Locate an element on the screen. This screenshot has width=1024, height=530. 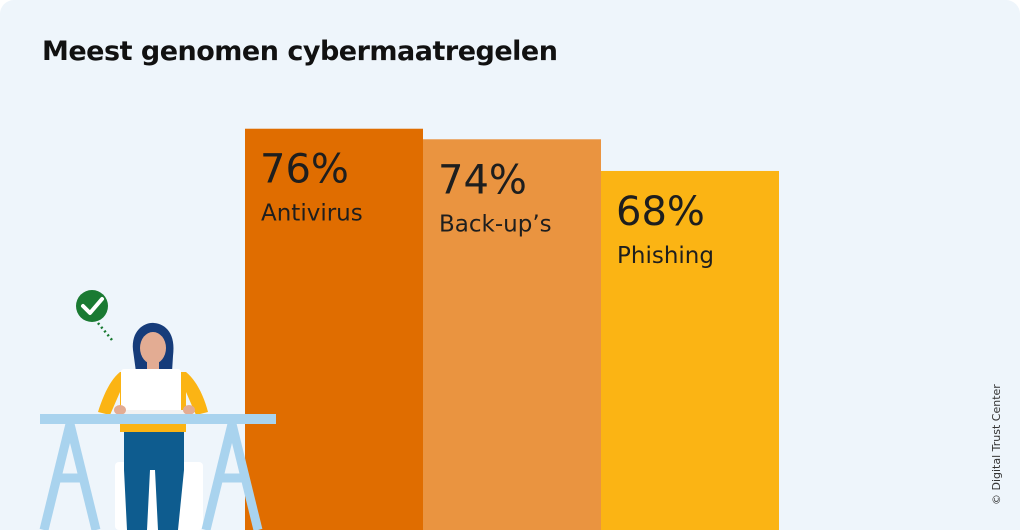
person-face is located at coordinates (153, 348).